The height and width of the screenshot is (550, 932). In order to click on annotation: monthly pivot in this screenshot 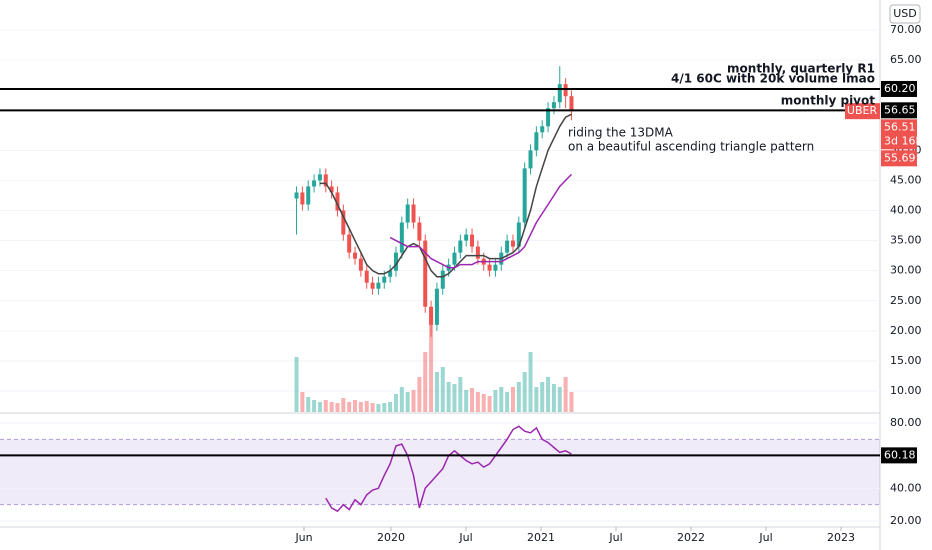, I will do `click(828, 101)`.